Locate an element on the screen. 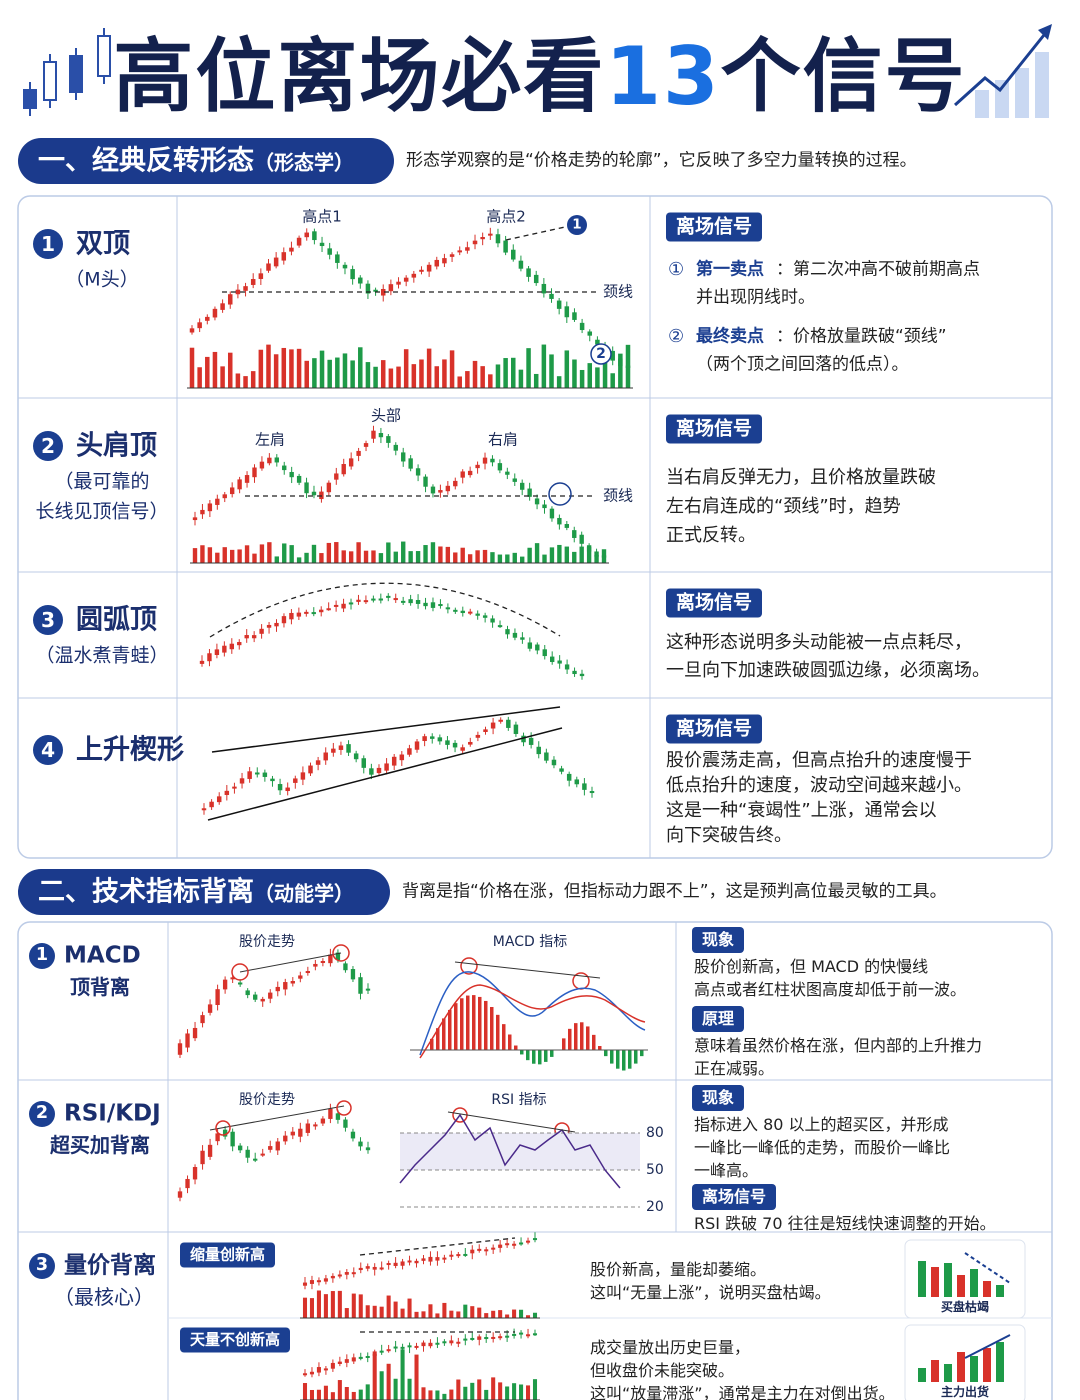  signal-text: 左右肩连成的“颈线”时，趋势 is located at coordinates (783, 506).